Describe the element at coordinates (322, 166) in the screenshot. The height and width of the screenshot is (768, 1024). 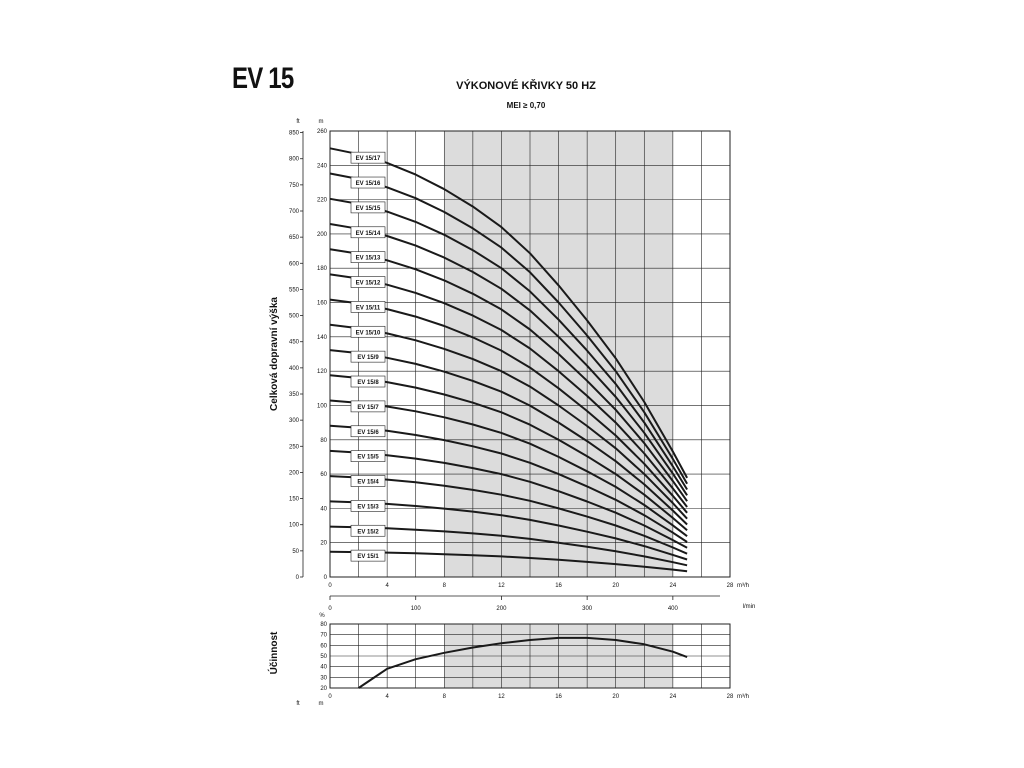
I see `y-tick-label: 240` at that location.